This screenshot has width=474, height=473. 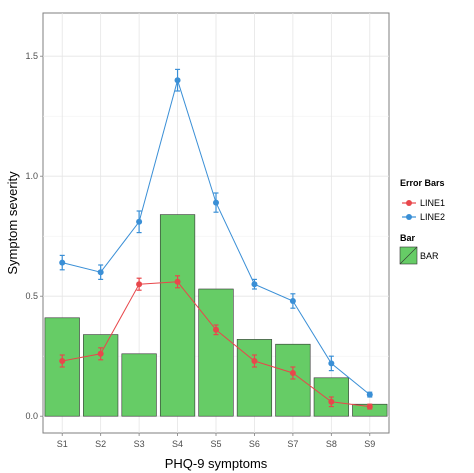 What do you see at coordinates (369, 444) in the screenshot?
I see `x-tick-label: S9` at bounding box center [369, 444].